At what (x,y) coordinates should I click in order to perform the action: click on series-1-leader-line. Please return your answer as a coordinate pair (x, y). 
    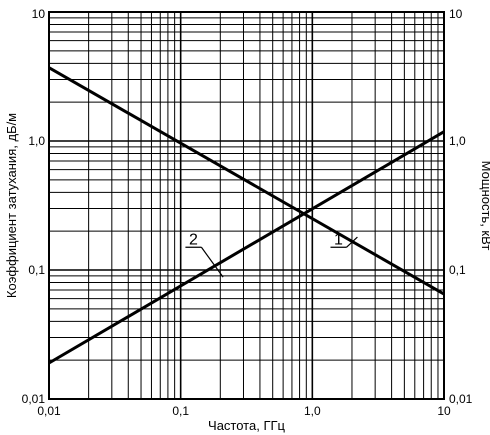
    Looking at the image, I should click on (352, 242).